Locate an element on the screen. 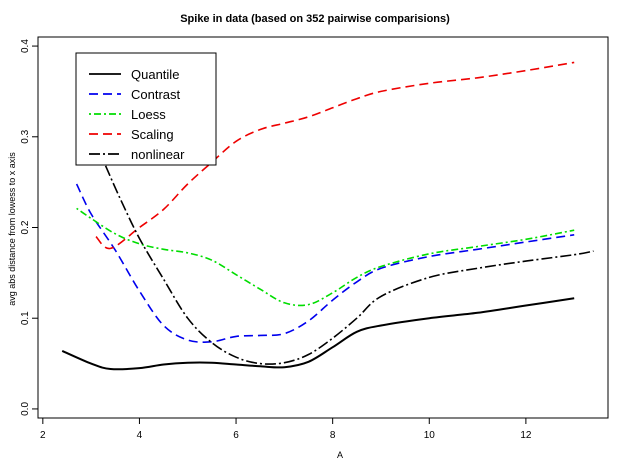 The width and height of the screenshot is (619, 462). x-tick-label: 8 is located at coordinates (333, 435).